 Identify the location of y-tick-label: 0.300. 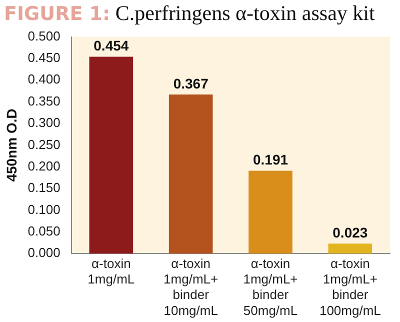
(44, 122).